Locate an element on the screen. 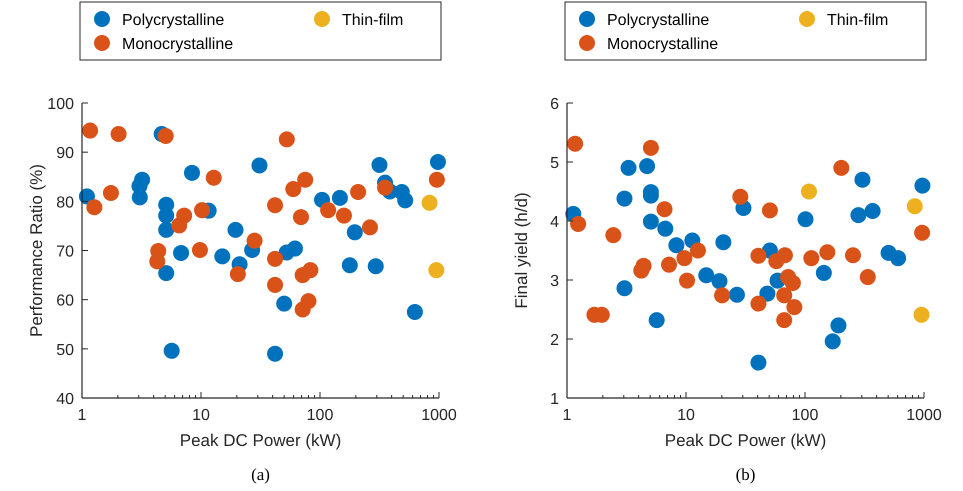 Image resolution: width=963 pixels, height=491 pixels. y-tick-label: 80 is located at coordinates (65, 203).